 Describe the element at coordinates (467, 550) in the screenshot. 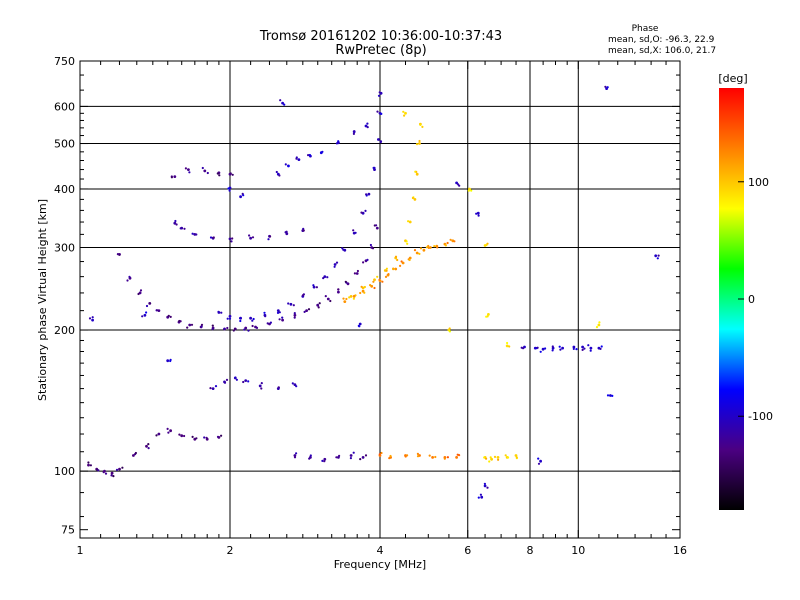

I see `x-tick-label: 6` at that location.